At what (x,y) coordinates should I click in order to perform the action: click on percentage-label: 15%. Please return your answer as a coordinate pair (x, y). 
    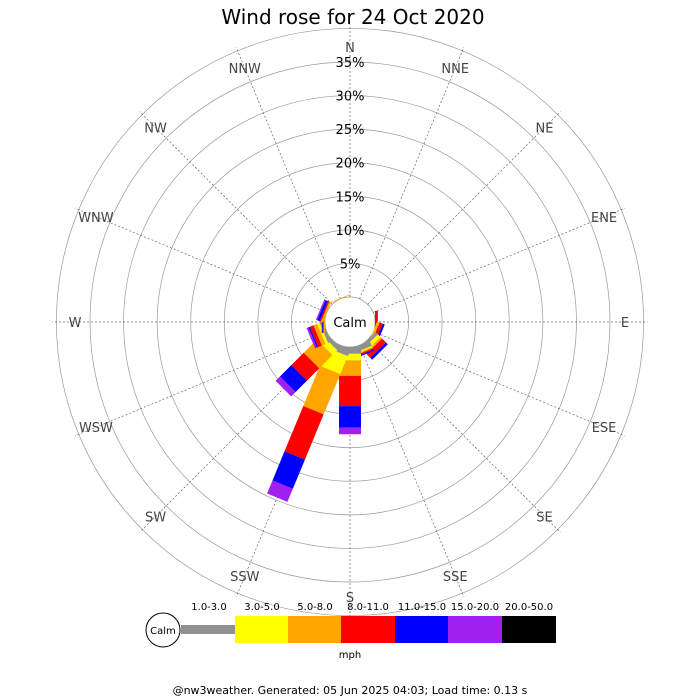
    Looking at the image, I should click on (350, 197).